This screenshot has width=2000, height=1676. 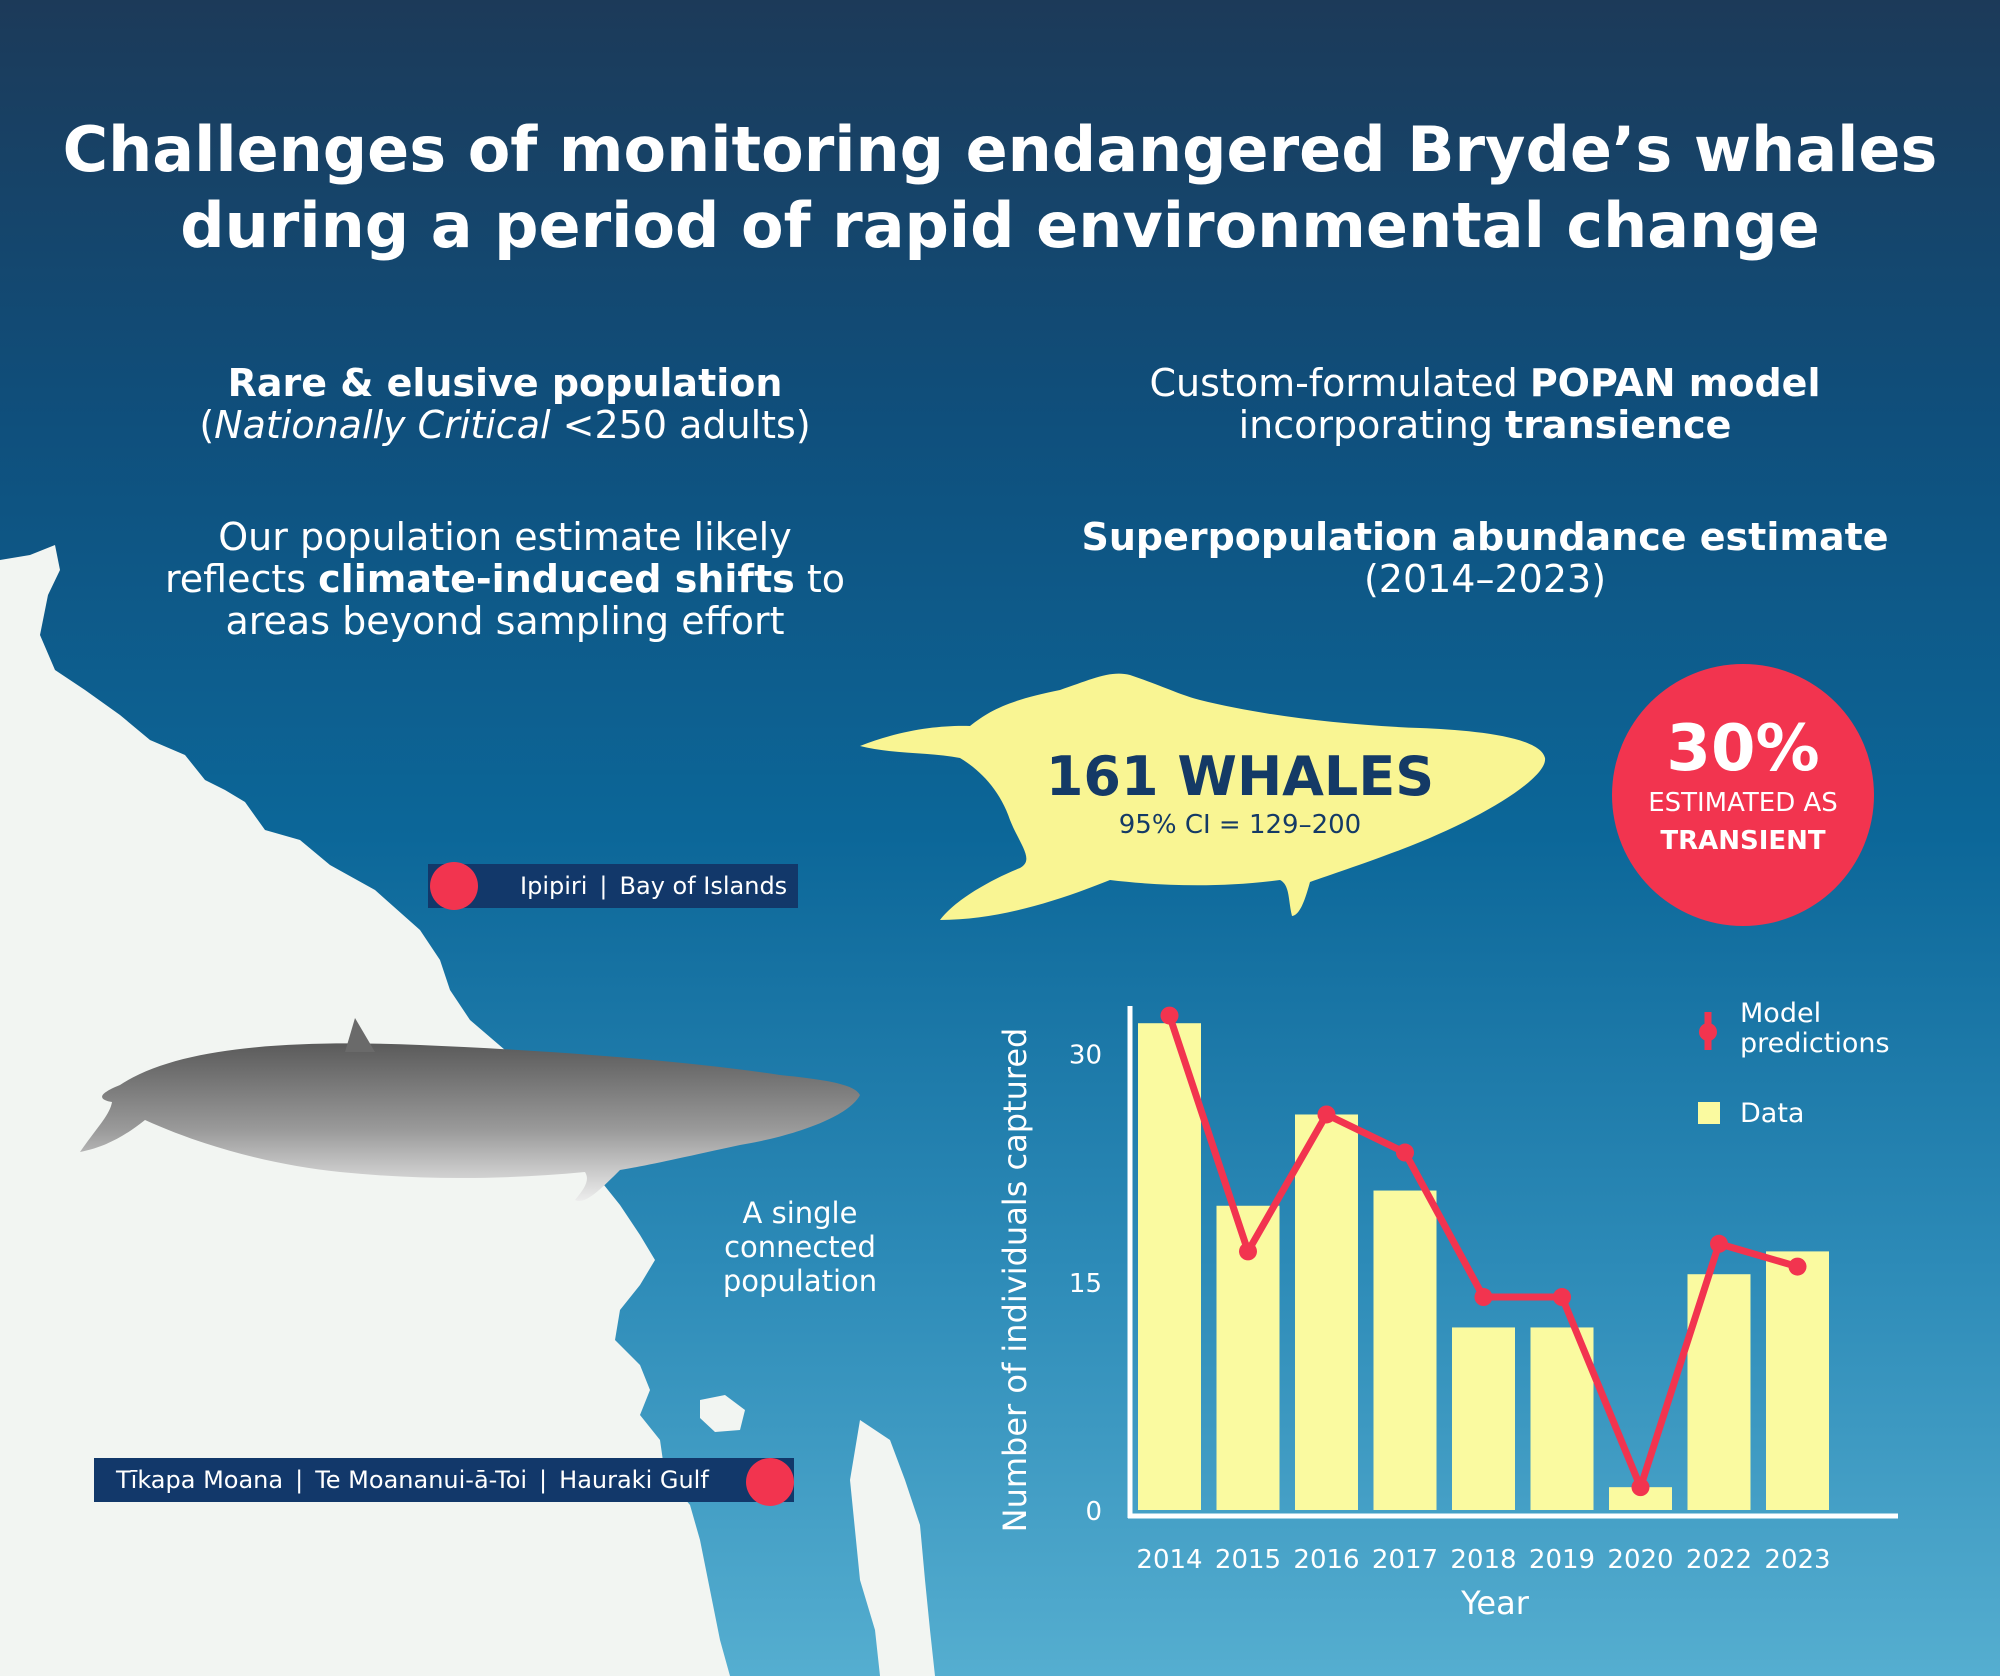 I want to click on x-tick-2016: 2016, so click(x=1326, y=1560).